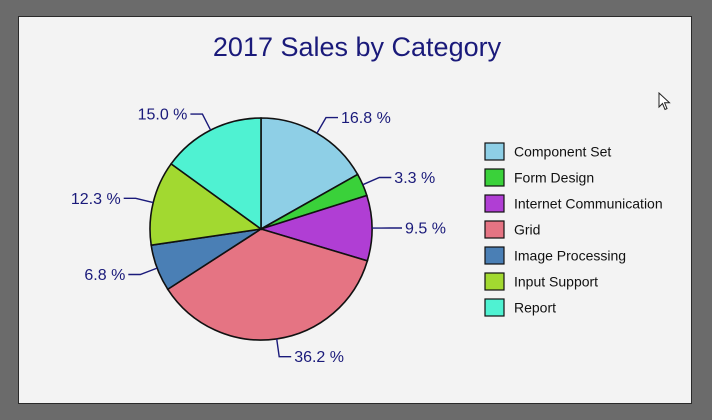 The height and width of the screenshot is (420, 712). I want to click on legend-swatch-input-support, so click(494, 281).